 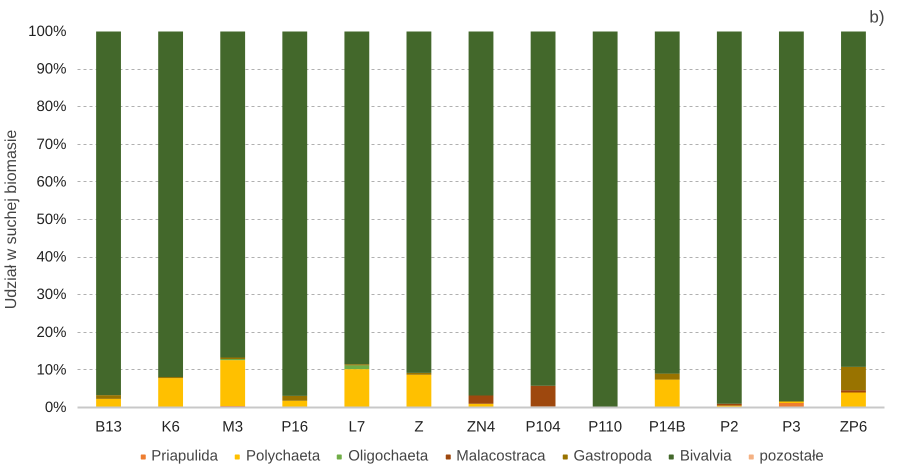 What do you see at coordinates (481, 427) in the screenshot?
I see `x-tick-label: ZN4` at bounding box center [481, 427].